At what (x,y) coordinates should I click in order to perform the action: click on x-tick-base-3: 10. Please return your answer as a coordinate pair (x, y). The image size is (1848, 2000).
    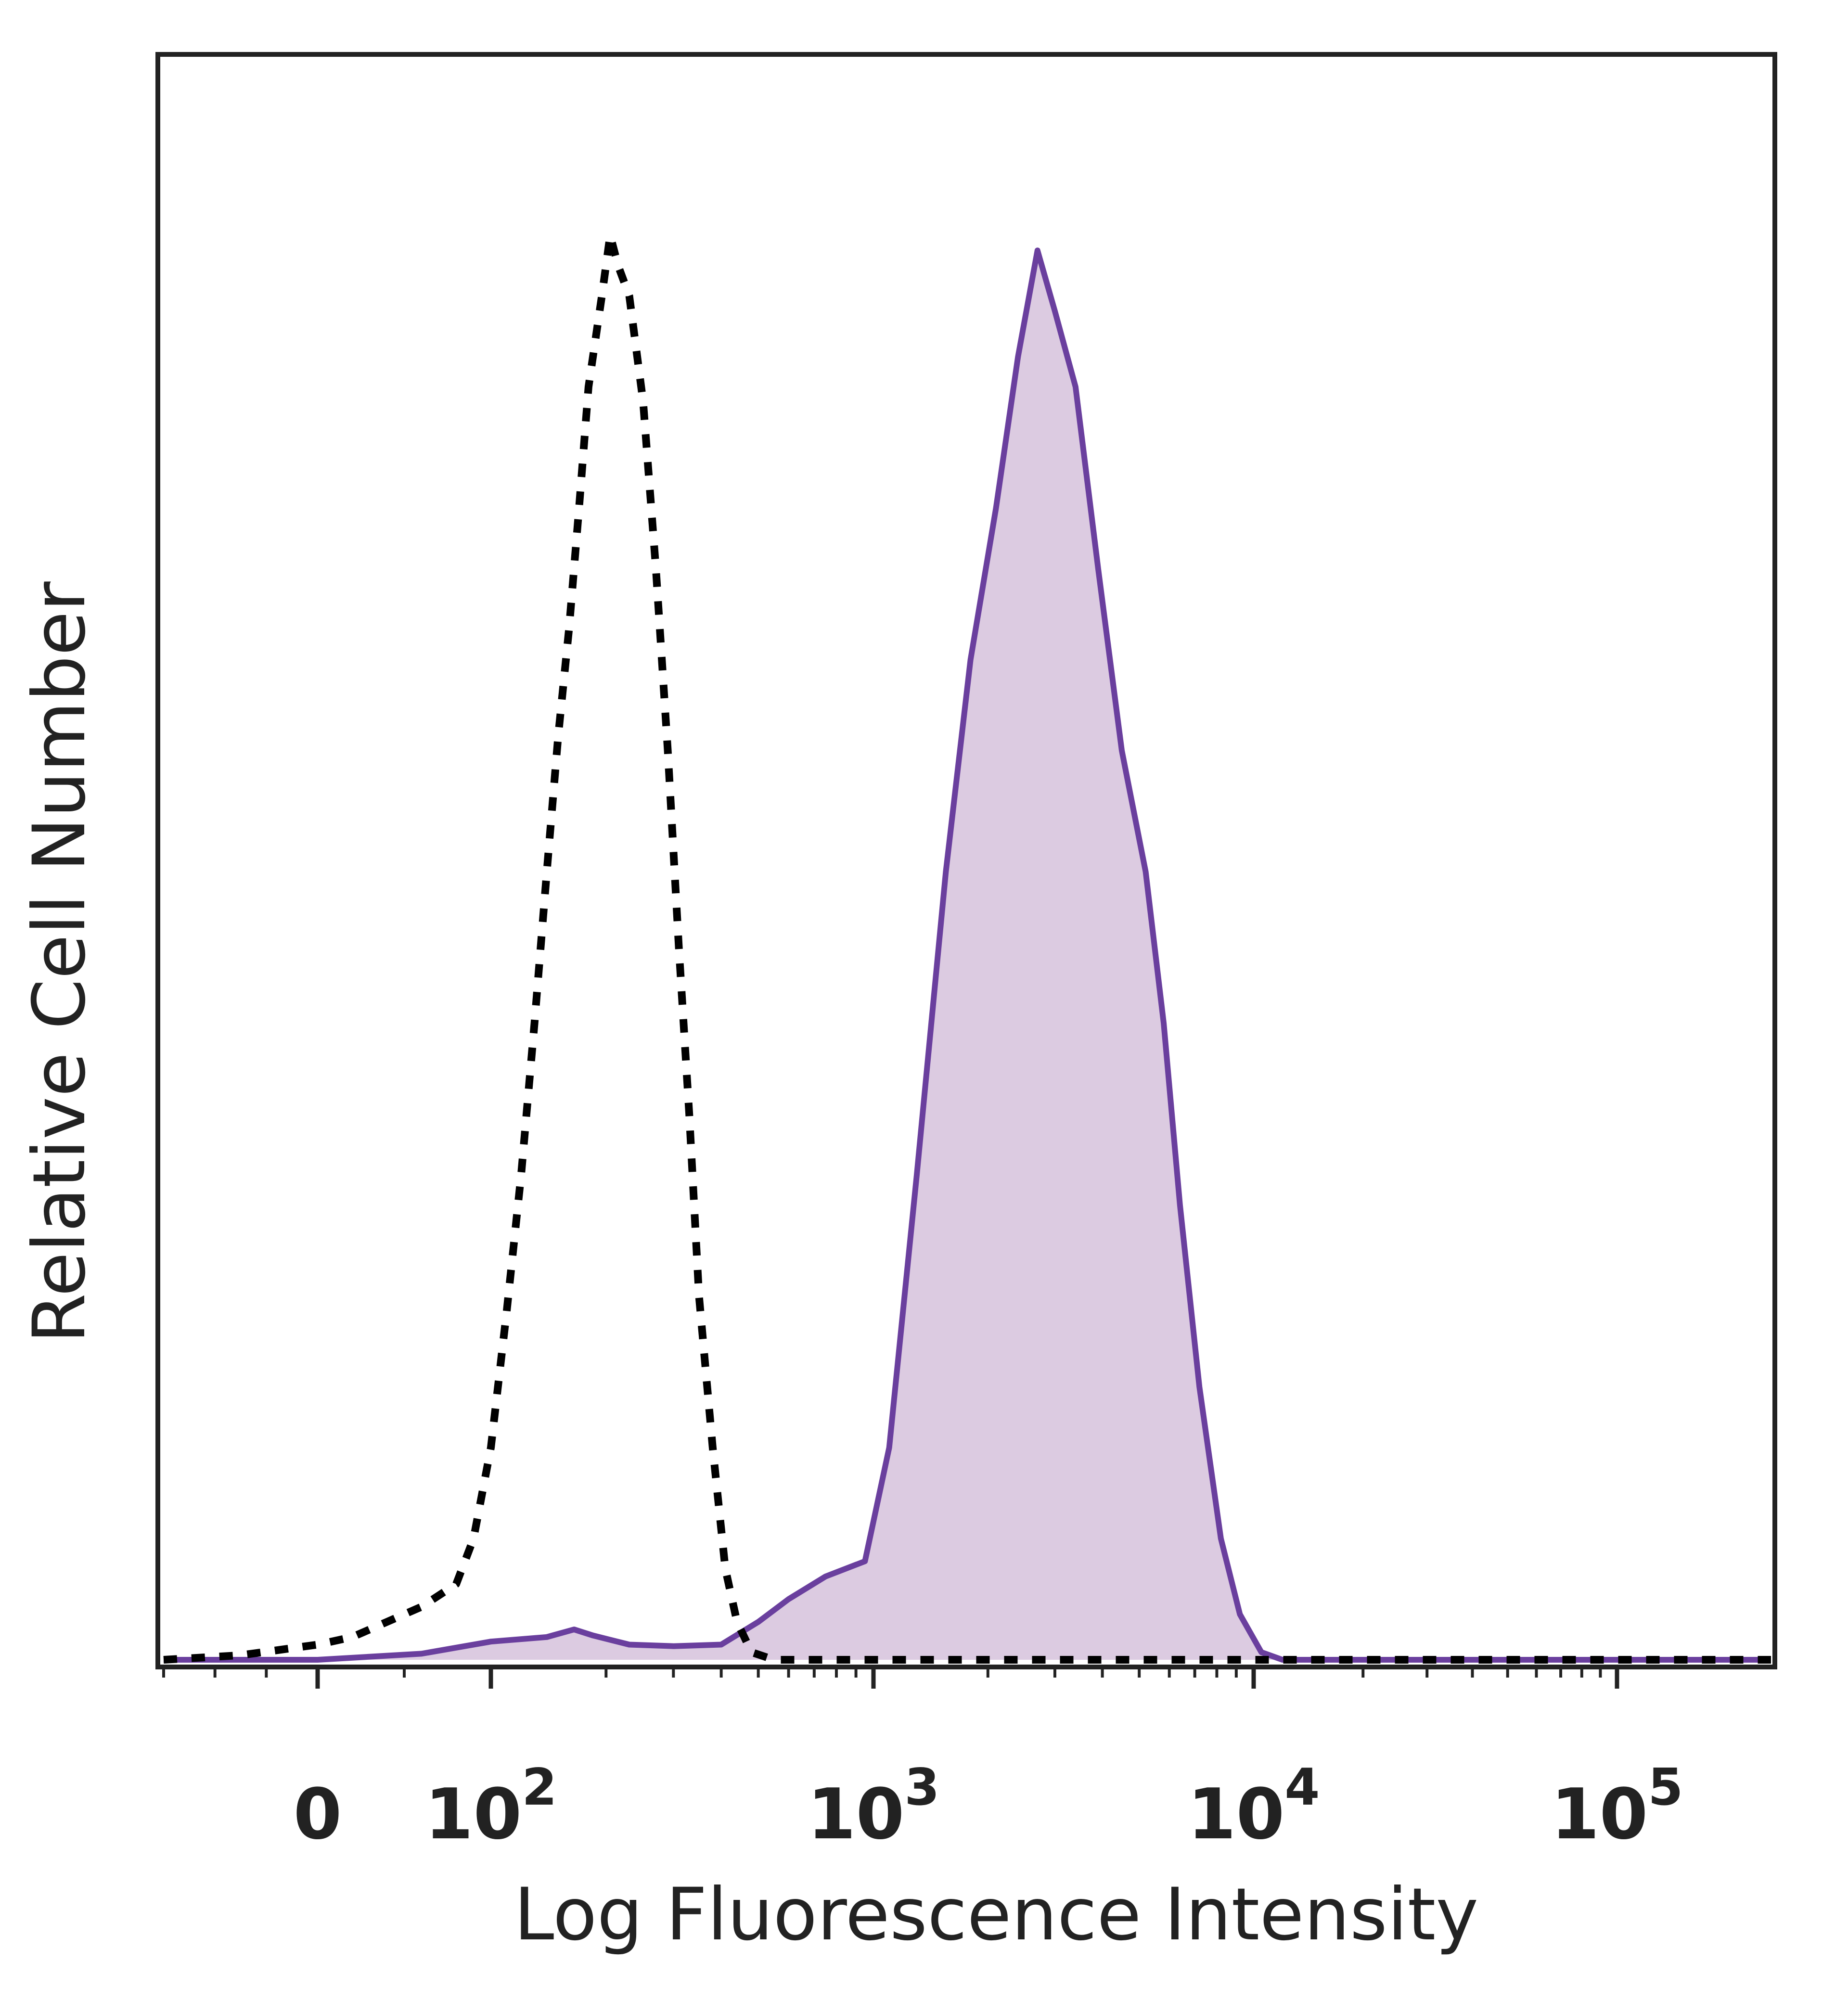
    Looking at the image, I should click on (1236, 1814).